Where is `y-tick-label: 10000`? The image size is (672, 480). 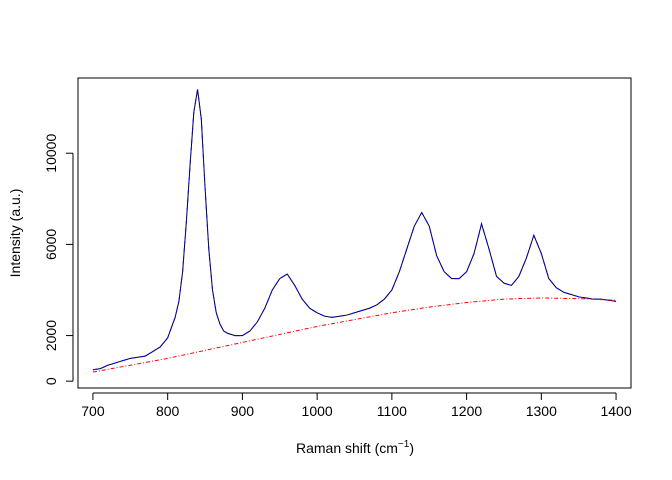 y-tick-label: 10000 is located at coordinates (51, 153).